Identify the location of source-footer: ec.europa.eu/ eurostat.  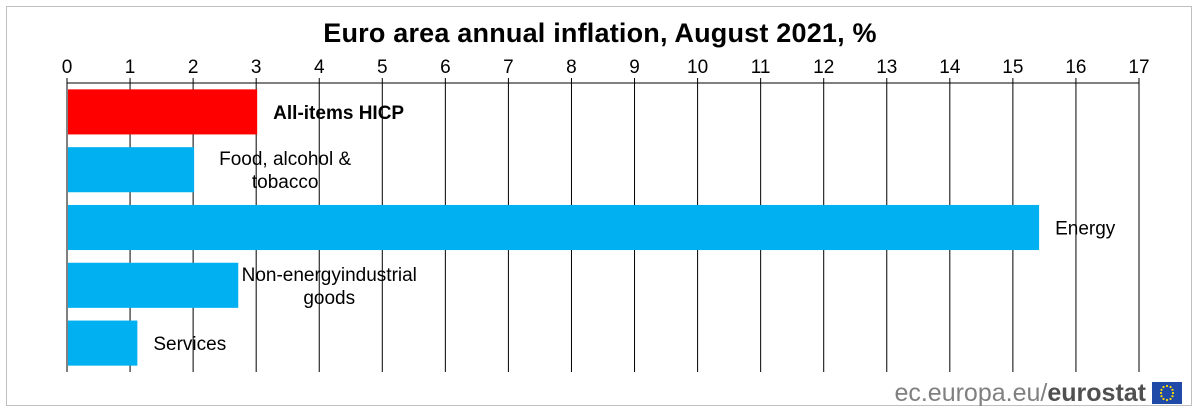
(1038, 393).